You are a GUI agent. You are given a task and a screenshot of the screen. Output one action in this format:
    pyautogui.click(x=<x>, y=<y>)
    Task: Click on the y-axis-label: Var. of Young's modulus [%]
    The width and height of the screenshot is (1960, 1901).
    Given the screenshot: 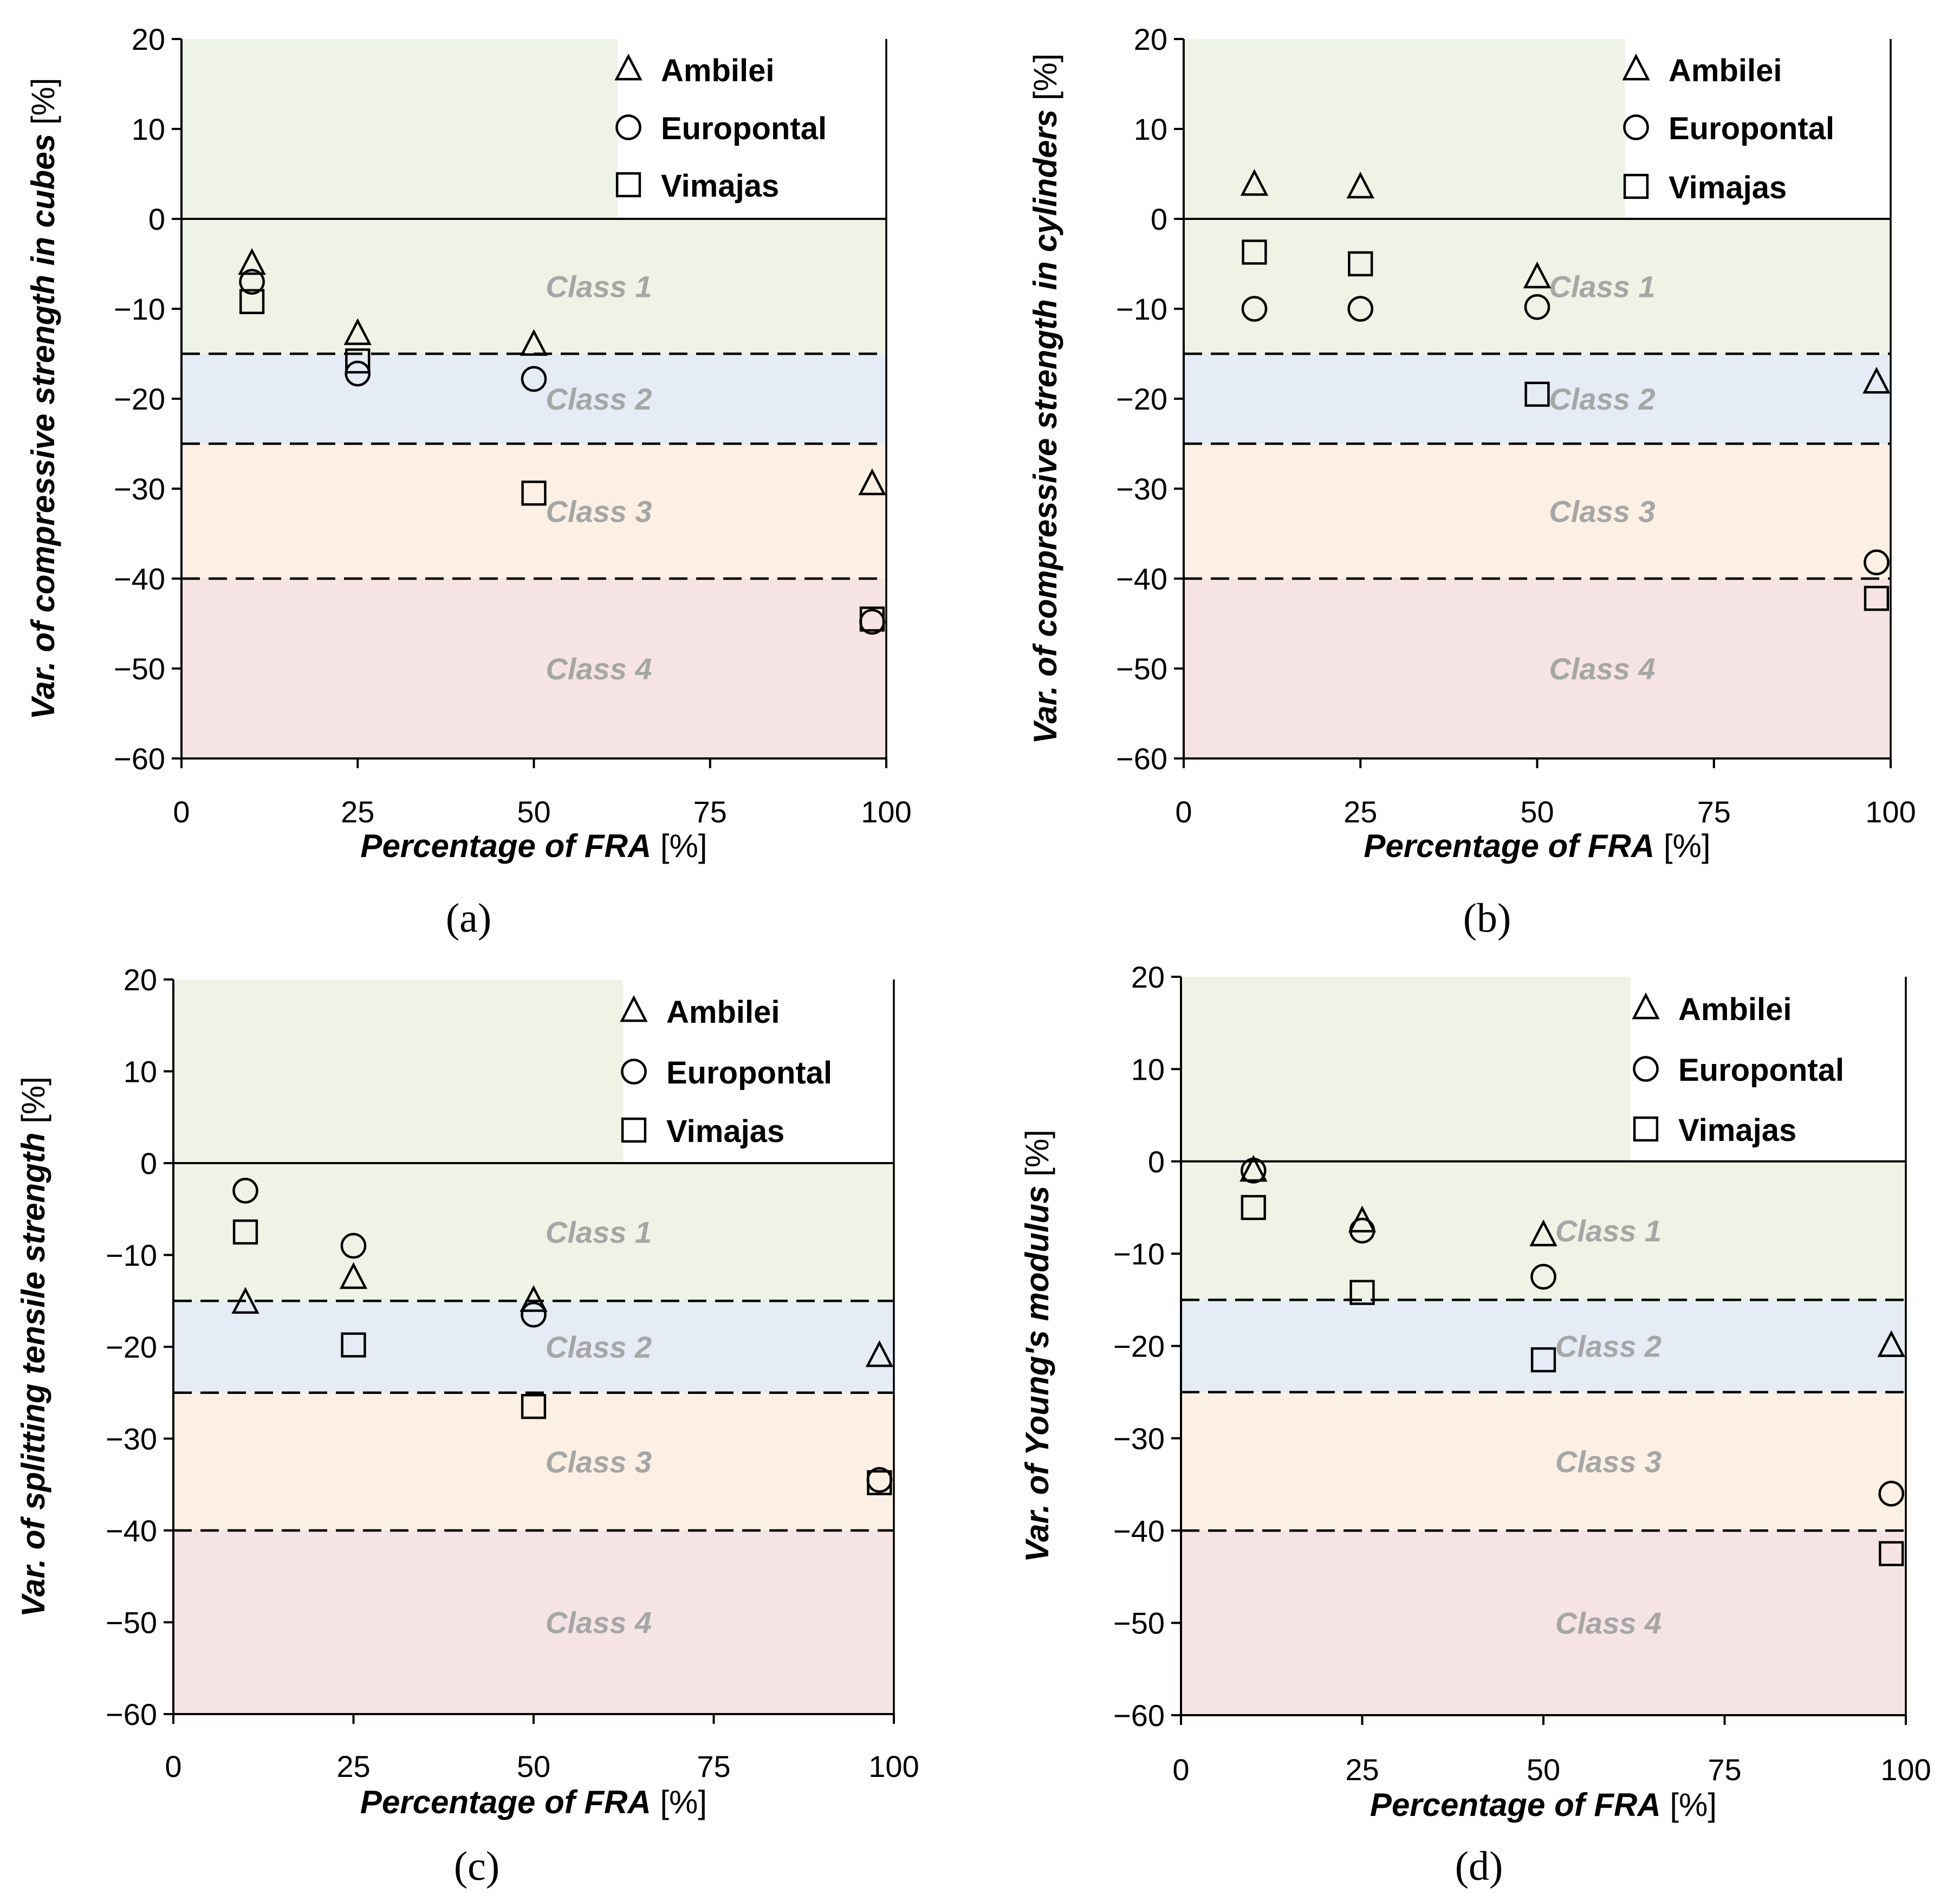 What is the action you would take?
    pyautogui.click(x=1037, y=1346)
    